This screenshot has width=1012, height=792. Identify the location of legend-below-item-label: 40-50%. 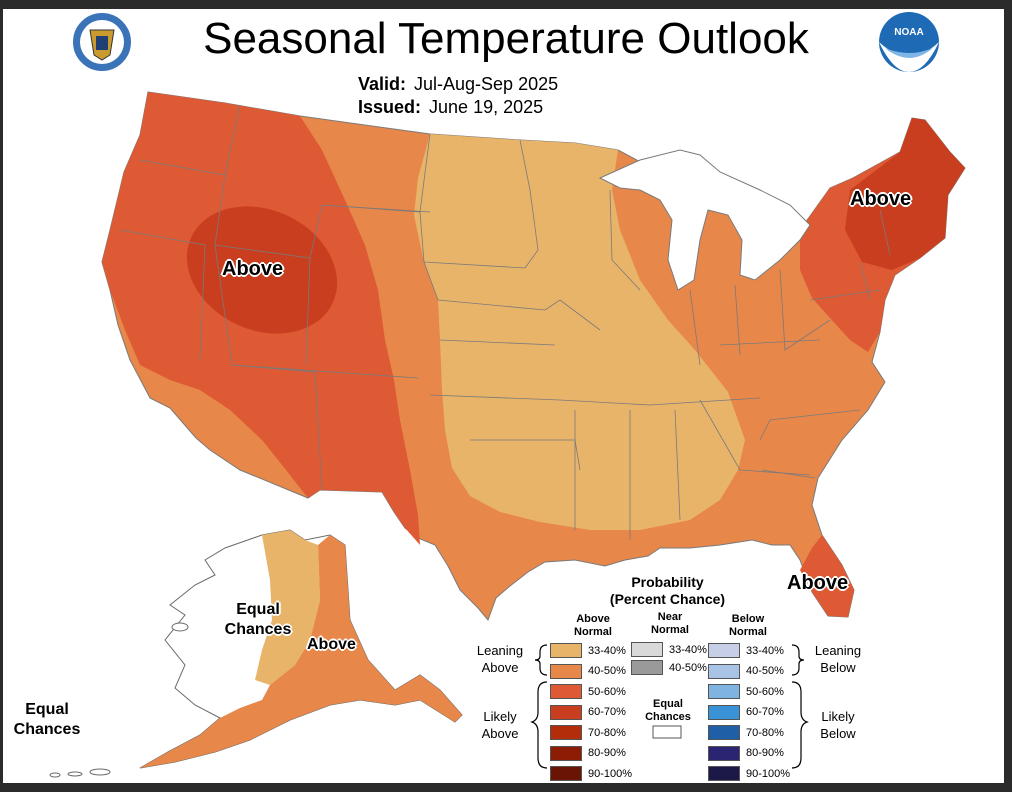
(765, 671).